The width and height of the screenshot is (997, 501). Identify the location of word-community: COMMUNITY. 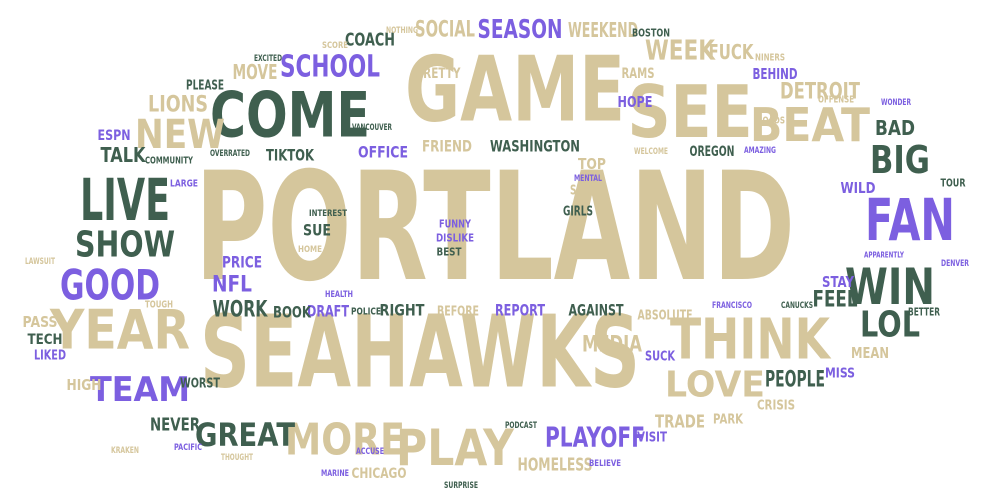
(169, 161).